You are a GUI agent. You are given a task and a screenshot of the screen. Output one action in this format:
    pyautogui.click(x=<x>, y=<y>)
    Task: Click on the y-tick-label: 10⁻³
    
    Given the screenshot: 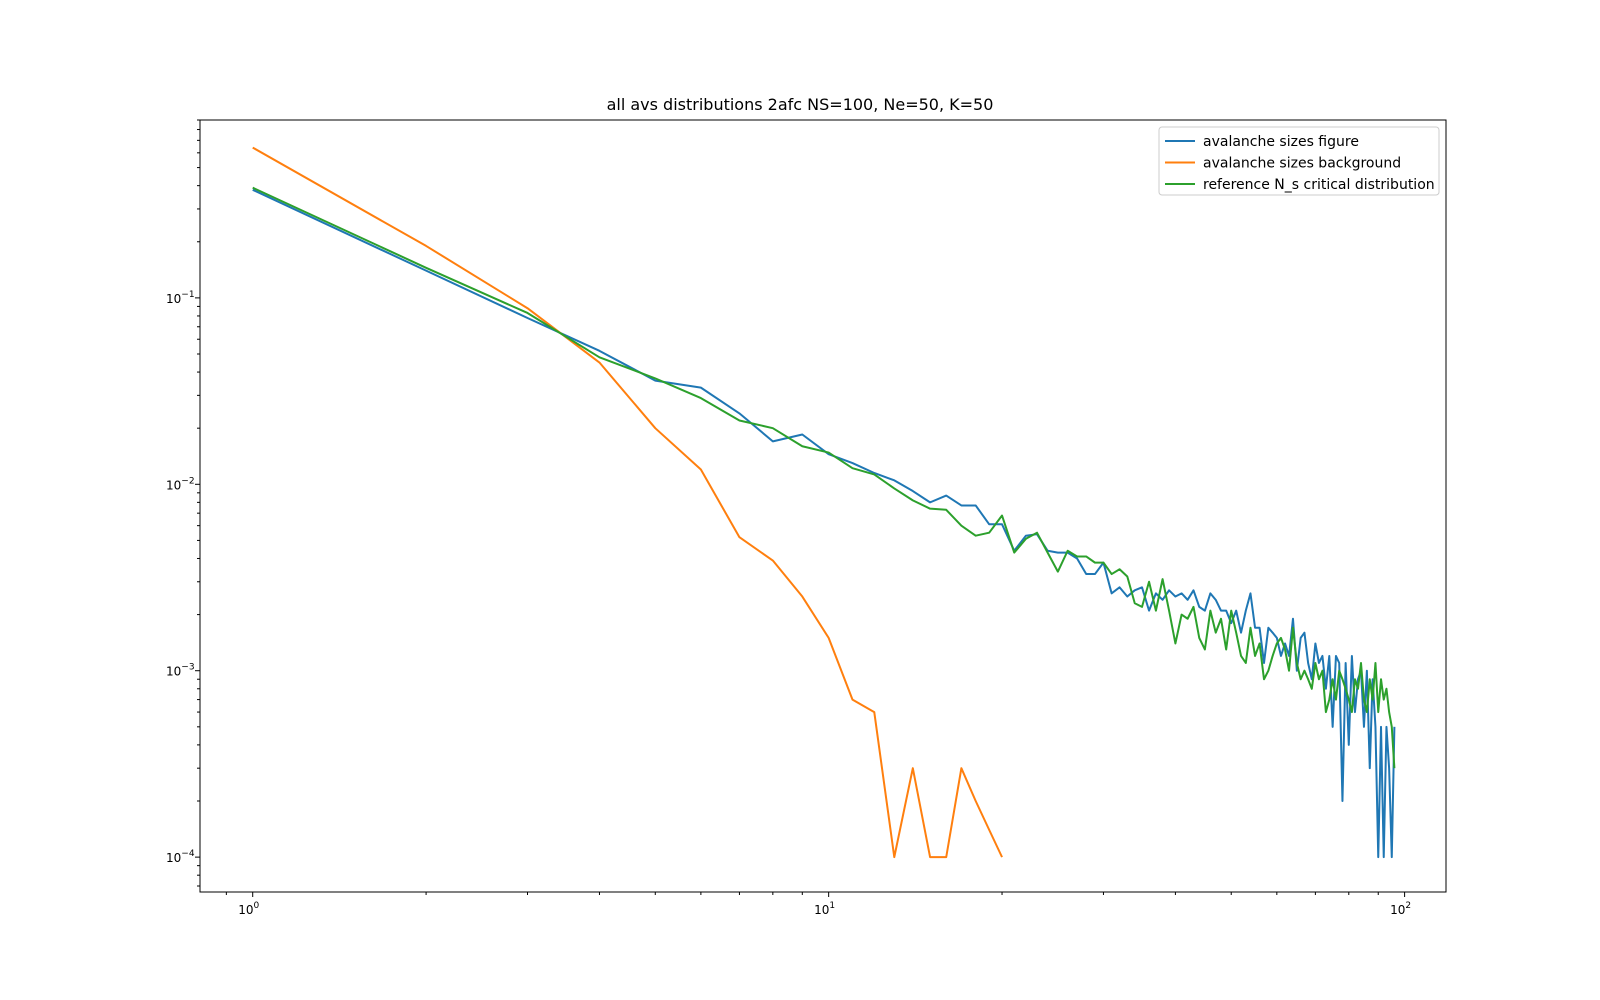 What is the action you would take?
    pyautogui.click(x=180, y=671)
    